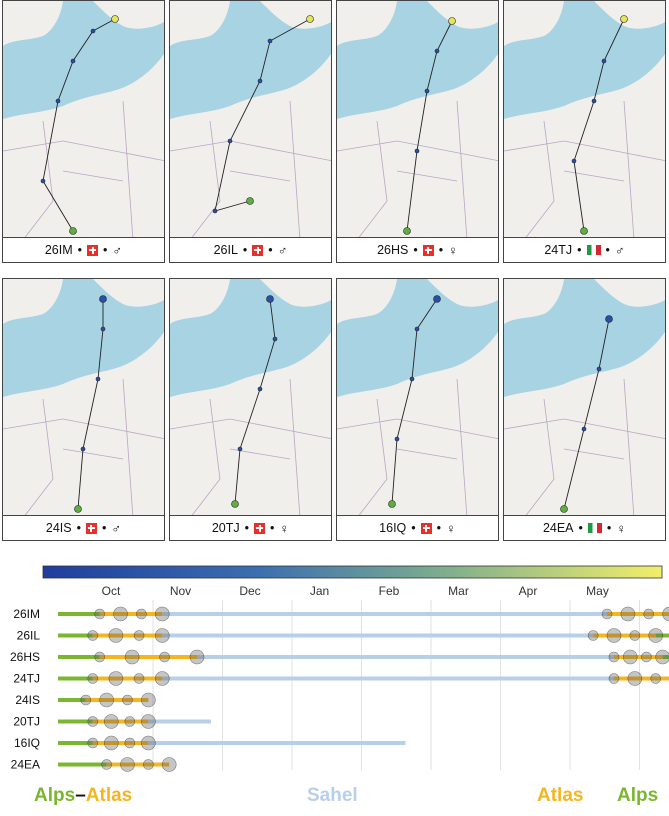 This screenshot has height=816, width=669. I want to click on row-label: 24TJ, so click(26, 679).